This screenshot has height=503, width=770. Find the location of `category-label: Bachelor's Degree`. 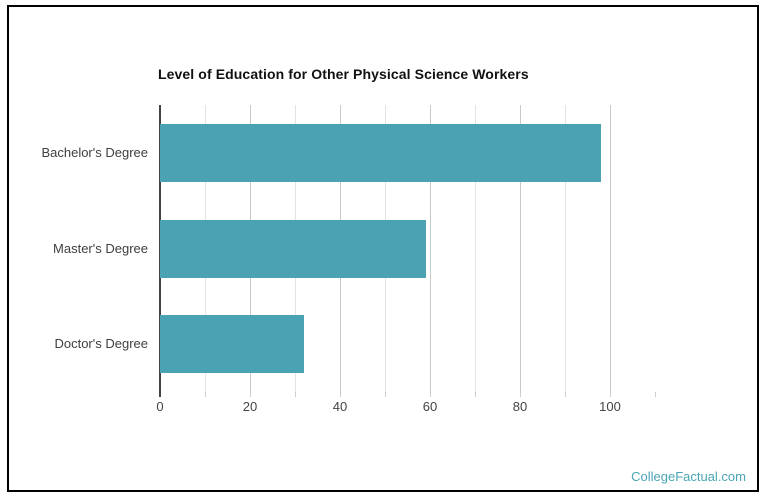

category-label: Bachelor's Degree is located at coordinates (94, 152).